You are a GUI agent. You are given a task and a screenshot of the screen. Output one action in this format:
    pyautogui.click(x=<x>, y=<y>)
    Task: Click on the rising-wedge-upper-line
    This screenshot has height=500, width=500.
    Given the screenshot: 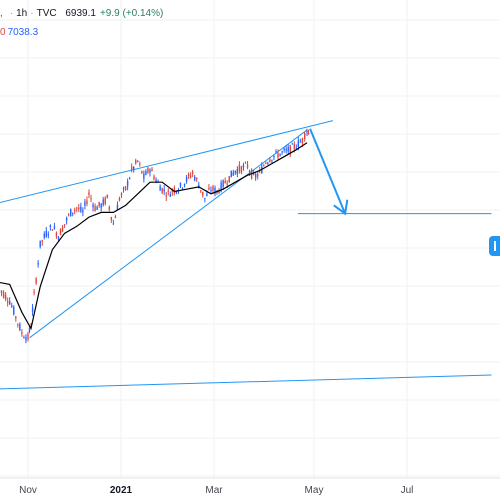 What is the action you would take?
    pyautogui.click(x=167, y=162)
    